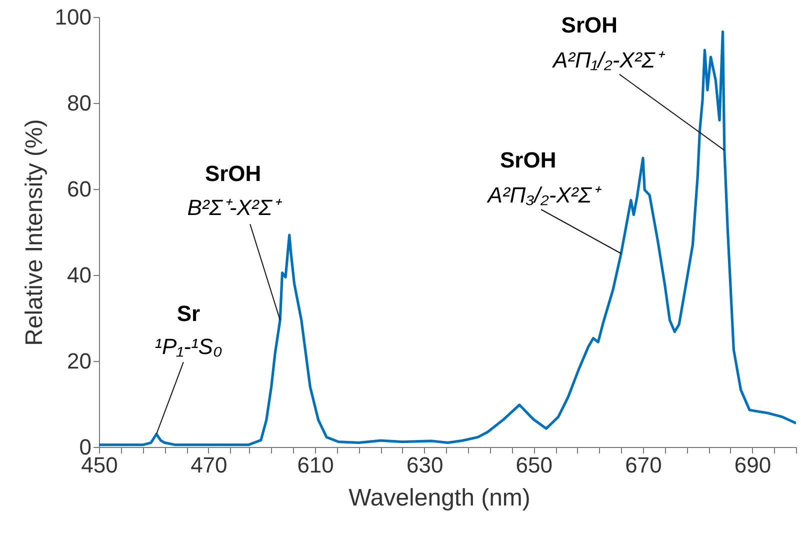  I want to click on annotation: B²Σ⁺-X²Σ⁺, so click(235, 207).